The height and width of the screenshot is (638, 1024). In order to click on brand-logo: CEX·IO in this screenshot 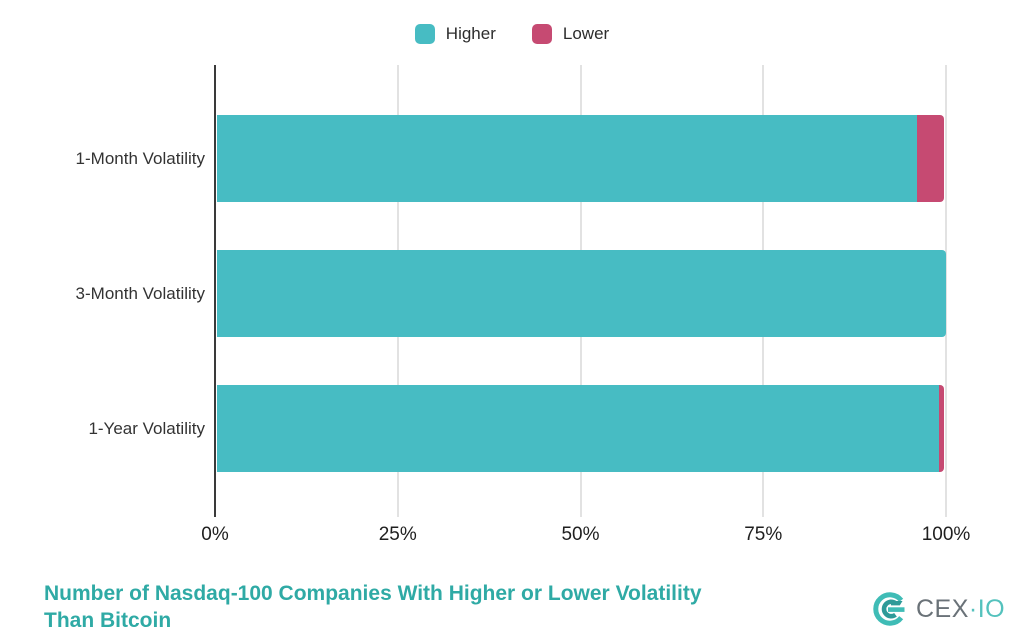, I will do `click(938, 609)`.